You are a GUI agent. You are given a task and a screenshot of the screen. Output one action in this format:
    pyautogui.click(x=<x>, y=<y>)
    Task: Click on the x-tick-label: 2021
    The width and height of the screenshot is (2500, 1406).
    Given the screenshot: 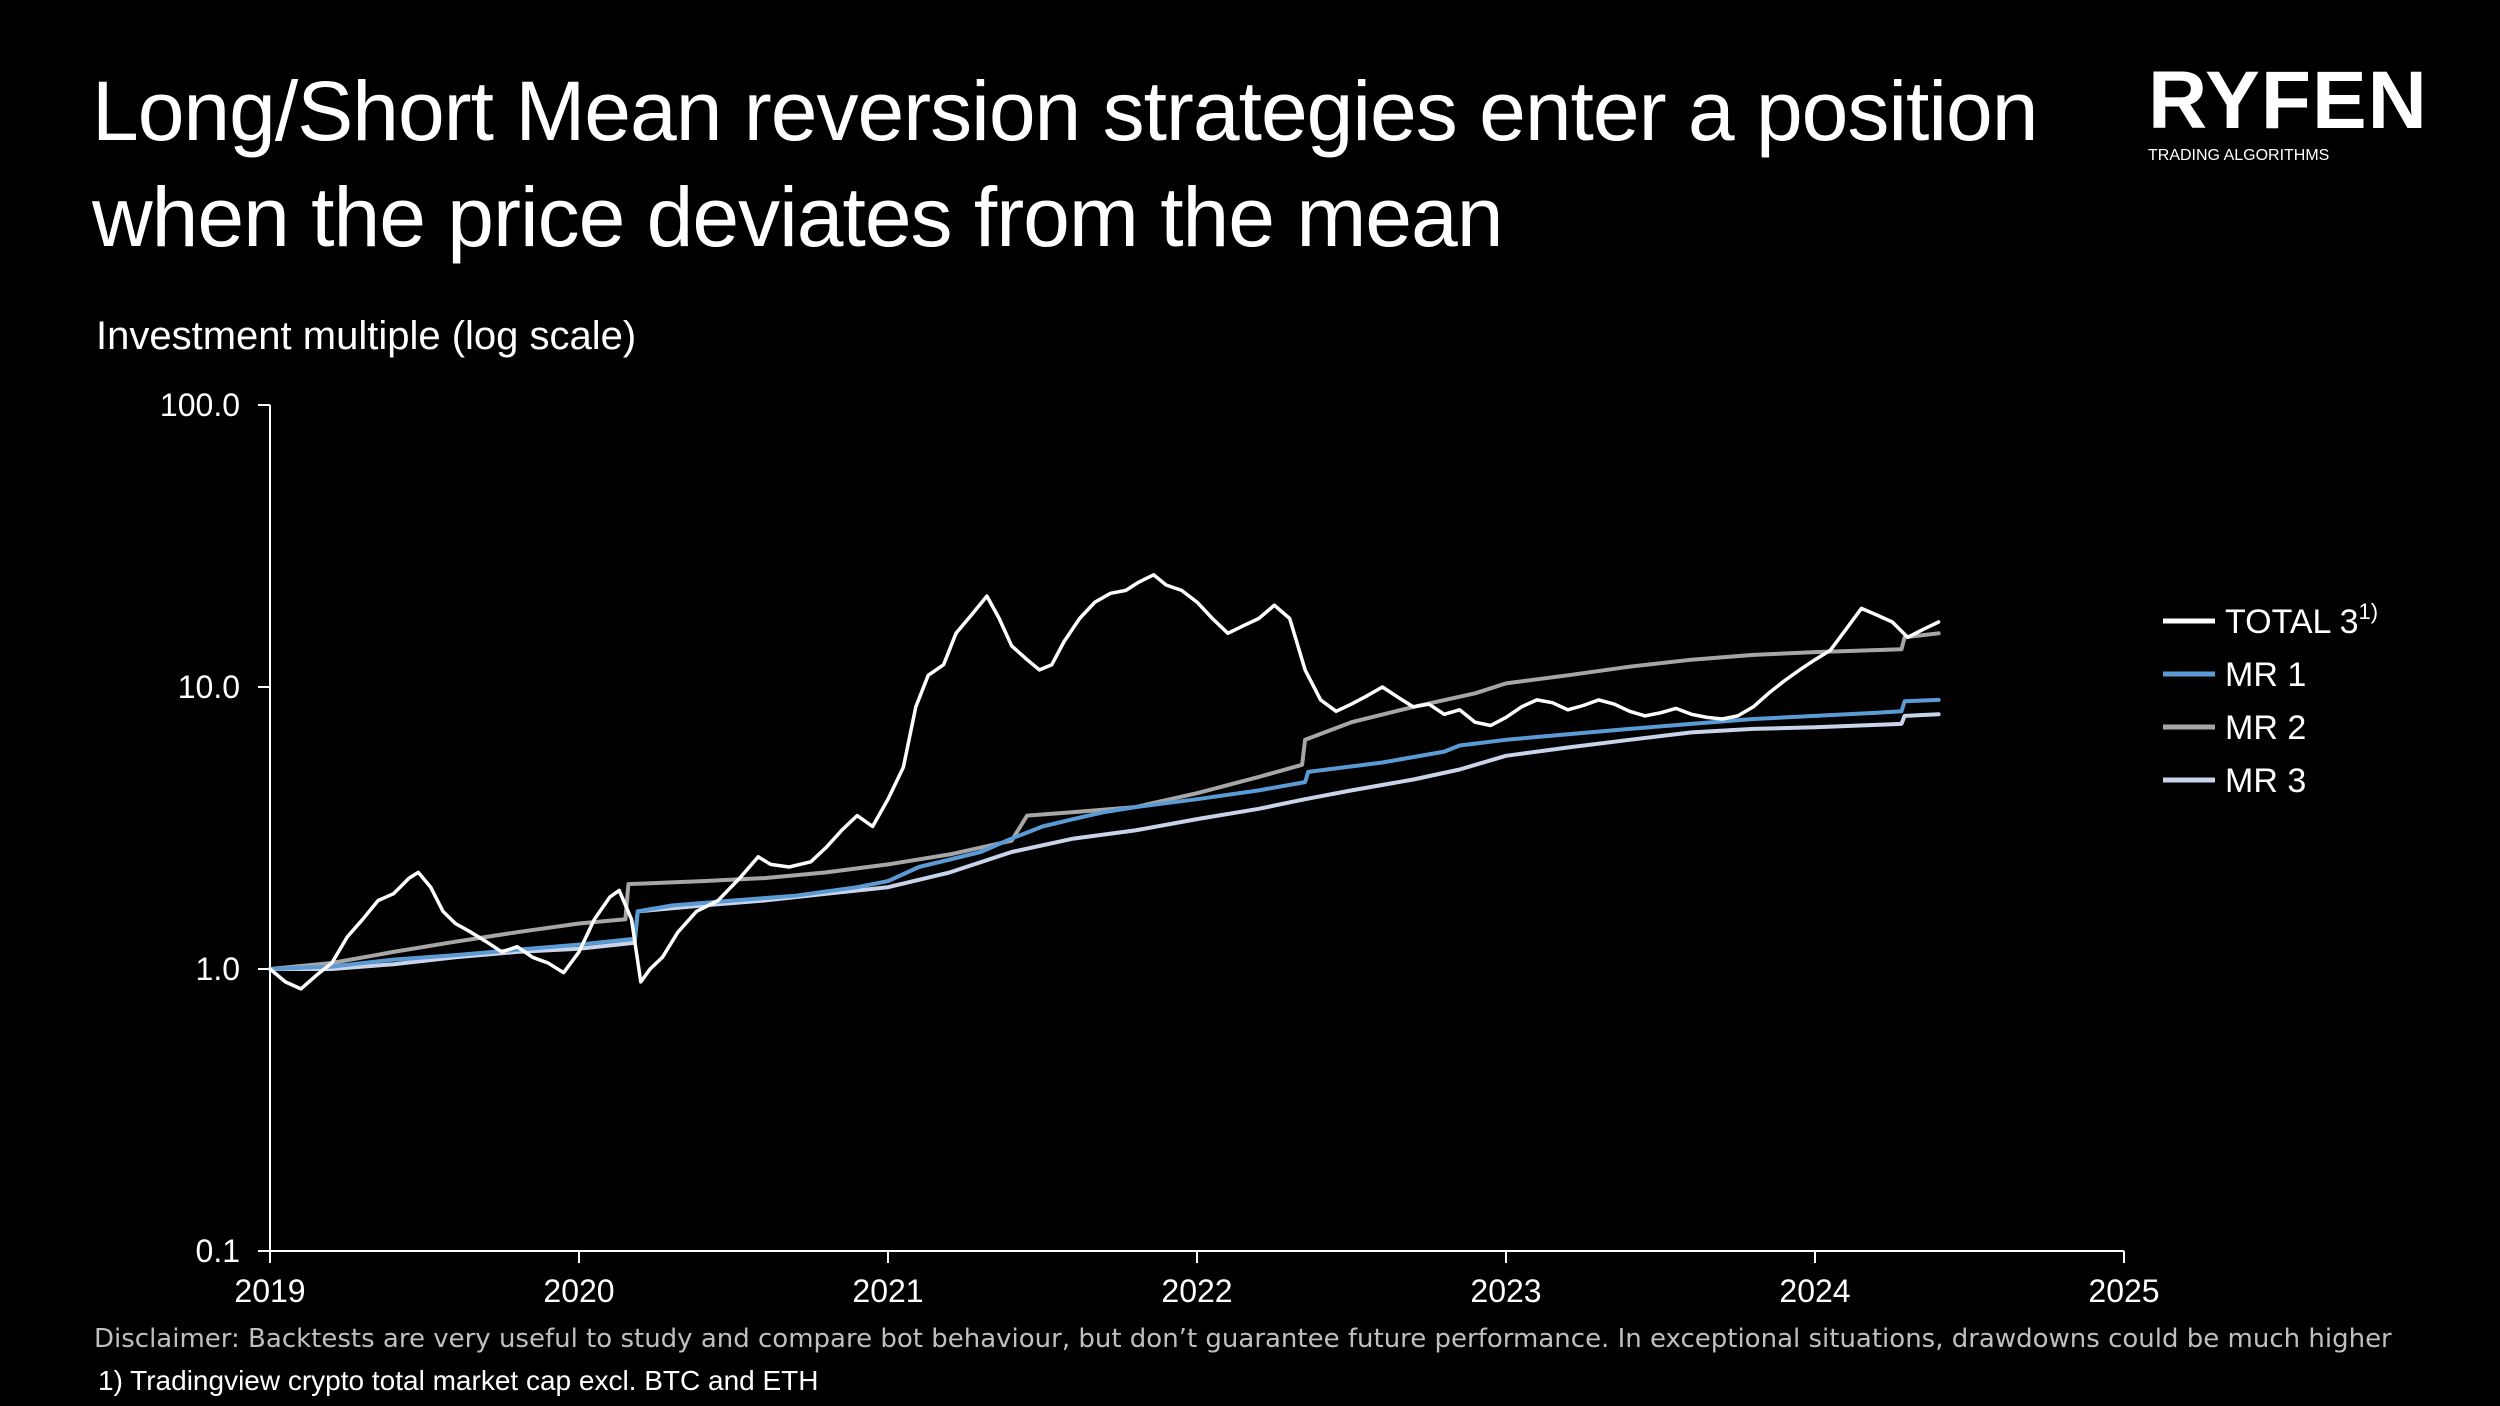 What is the action you would take?
    pyautogui.click(x=887, y=1291)
    